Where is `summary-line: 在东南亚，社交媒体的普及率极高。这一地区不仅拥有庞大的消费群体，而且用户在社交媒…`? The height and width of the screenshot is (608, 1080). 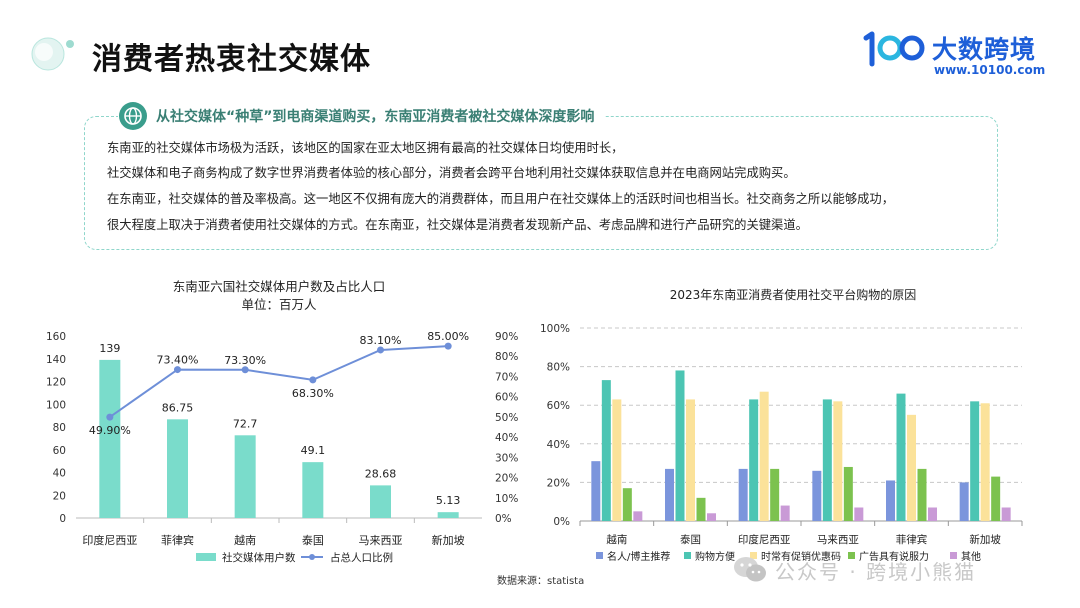
summary-line: 在东南亚，社交媒体的普及率极高。这一地区不仅拥有庞大的消费群体，而且用户在社交媒… is located at coordinates (501, 199).